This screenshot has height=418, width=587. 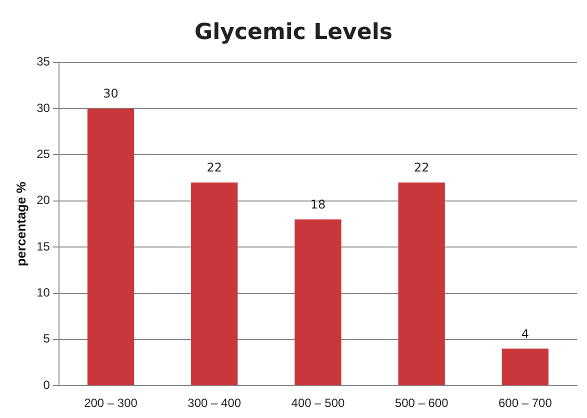 What do you see at coordinates (20, 223) in the screenshot?
I see `y-axis-title: percentage %` at bounding box center [20, 223].